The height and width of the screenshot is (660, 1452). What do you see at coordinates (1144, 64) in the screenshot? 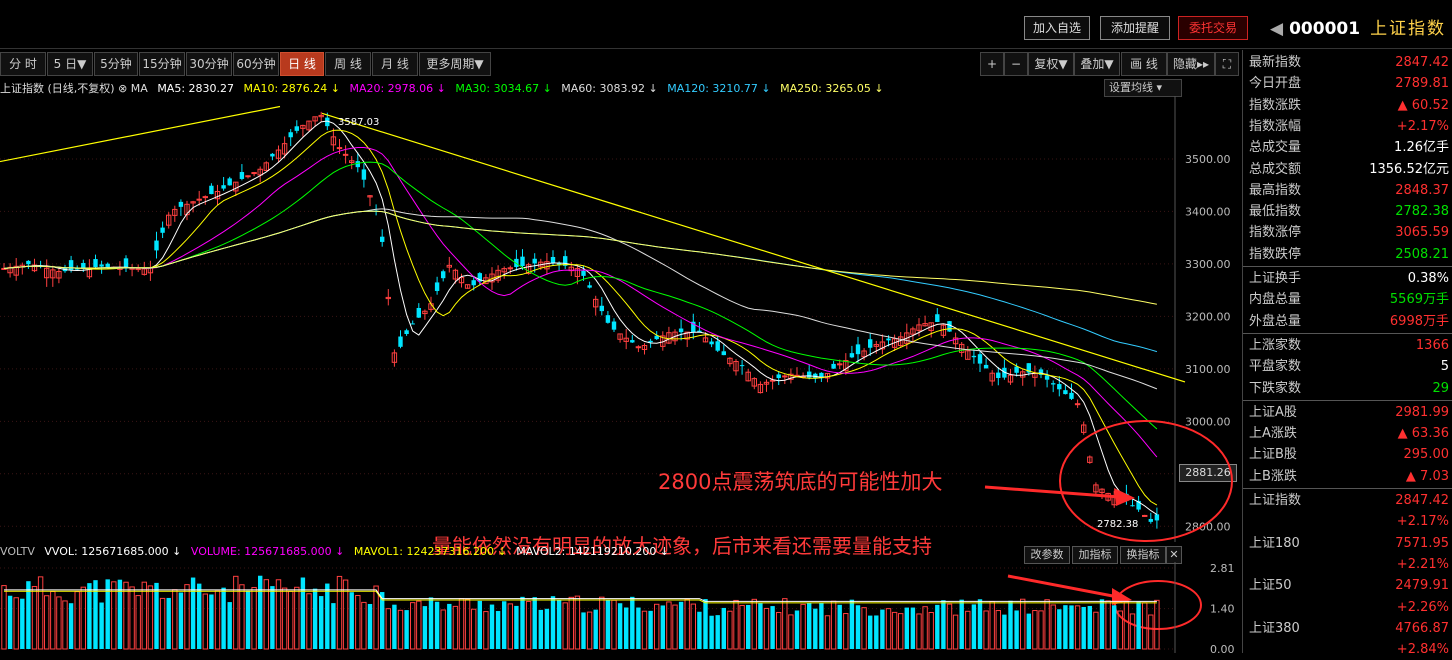
I see `draw-line-button: 画 线` at bounding box center [1144, 64].